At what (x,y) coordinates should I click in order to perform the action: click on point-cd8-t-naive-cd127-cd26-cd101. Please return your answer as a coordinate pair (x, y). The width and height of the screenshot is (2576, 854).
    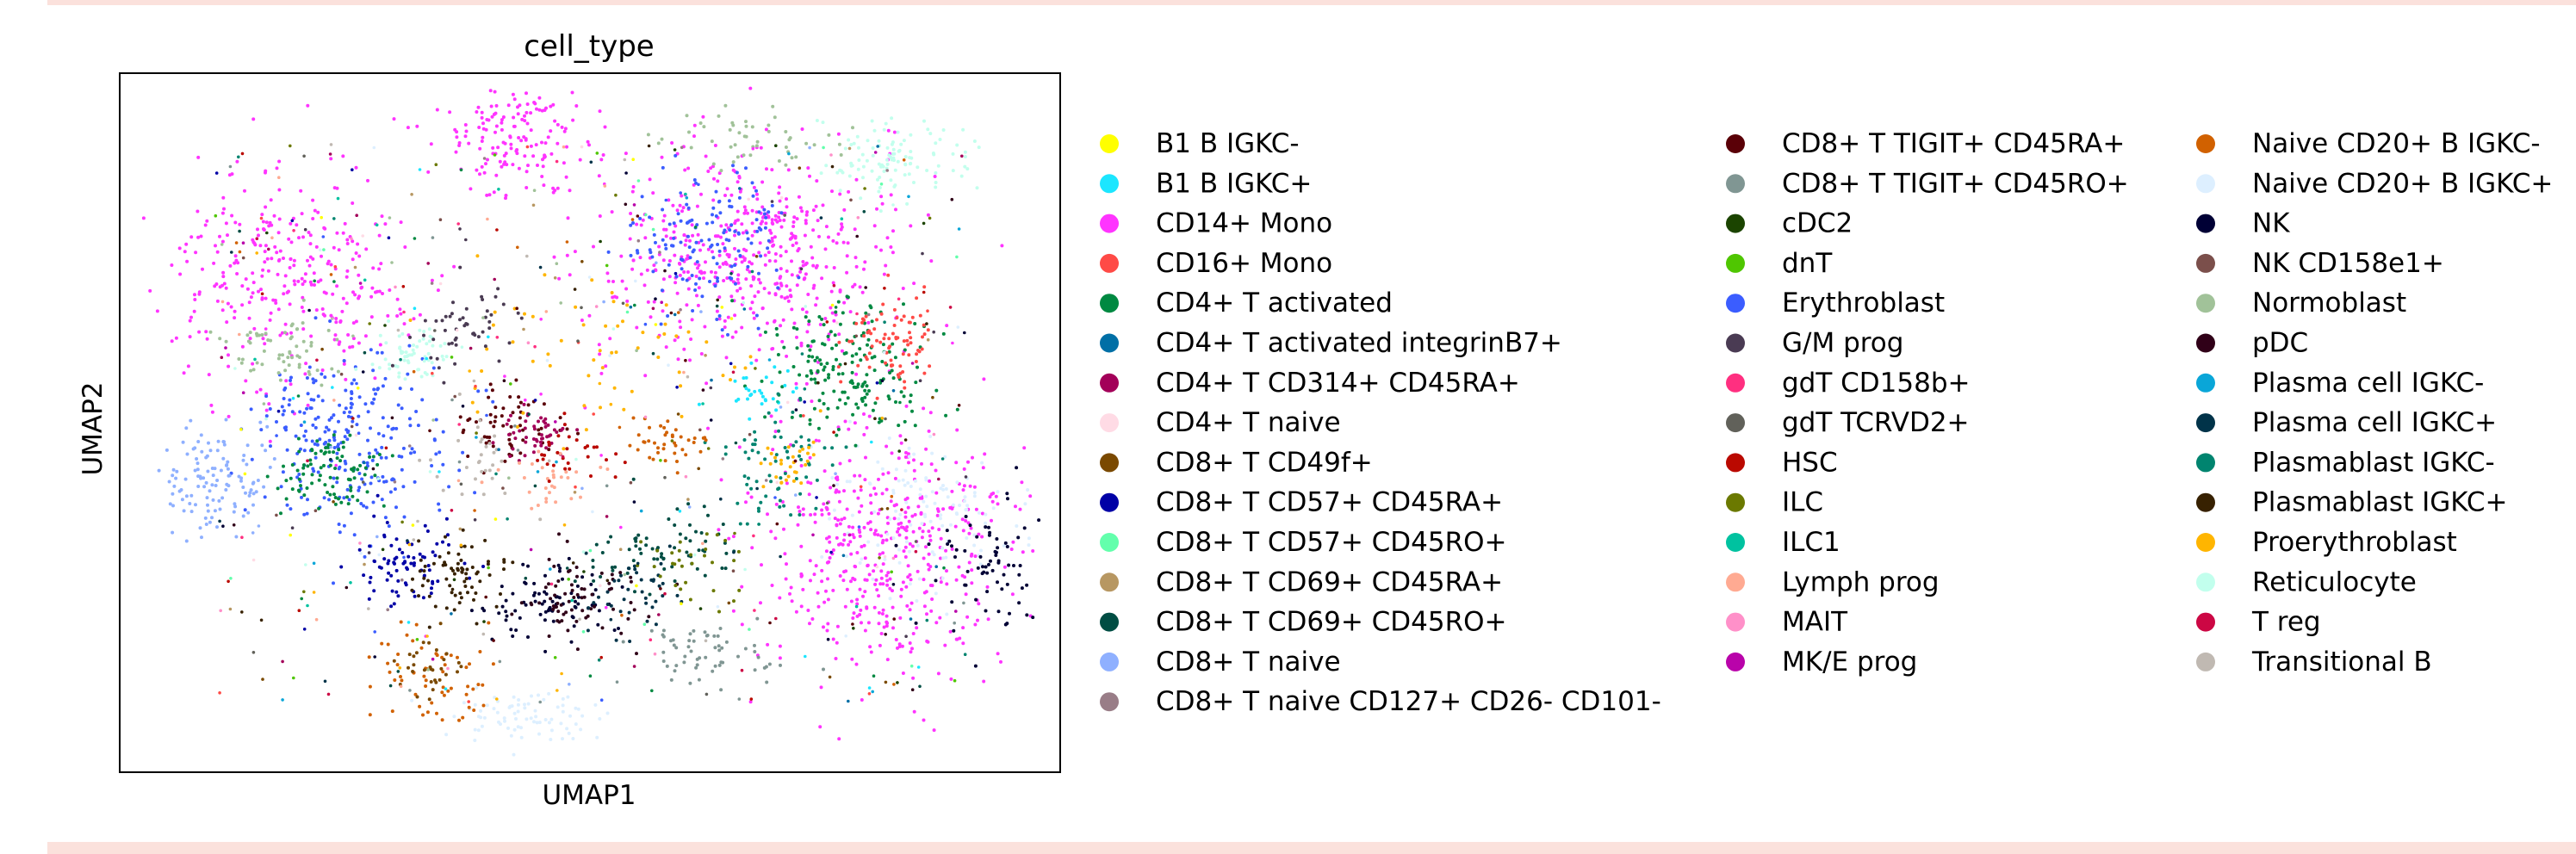
    Looking at the image, I should click on (659, 252).